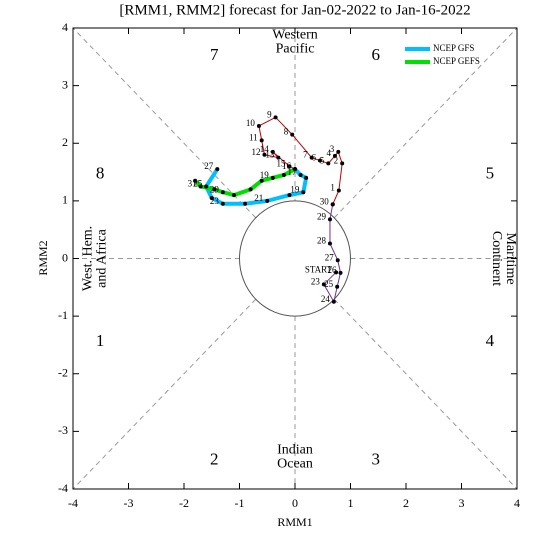 This screenshot has width=540, height=540. Describe the element at coordinates (253, 137) in the screenshot. I see `day-label: 11` at that location.